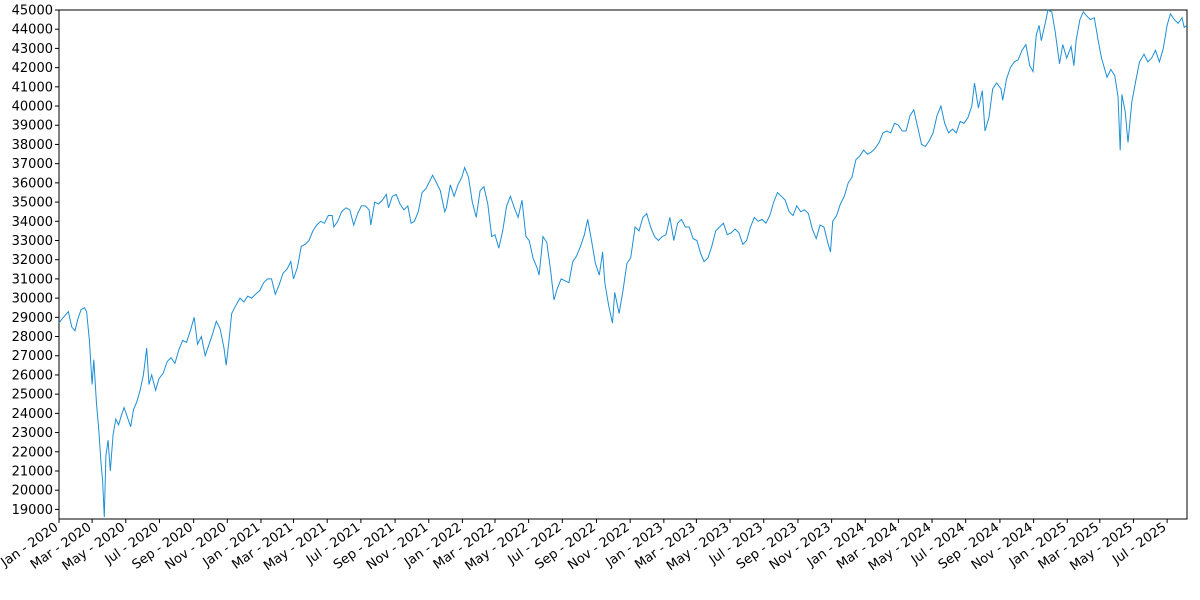  Describe the element at coordinates (32, 433) in the screenshot. I see `y-tick-label: 23000` at that location.